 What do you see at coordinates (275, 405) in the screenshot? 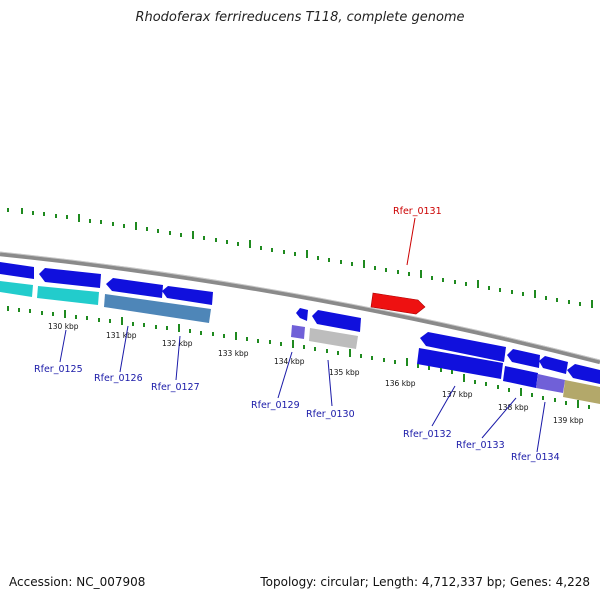
I see `label-rfer-0129: Rfer_0129` at bounding box center [275, 405].